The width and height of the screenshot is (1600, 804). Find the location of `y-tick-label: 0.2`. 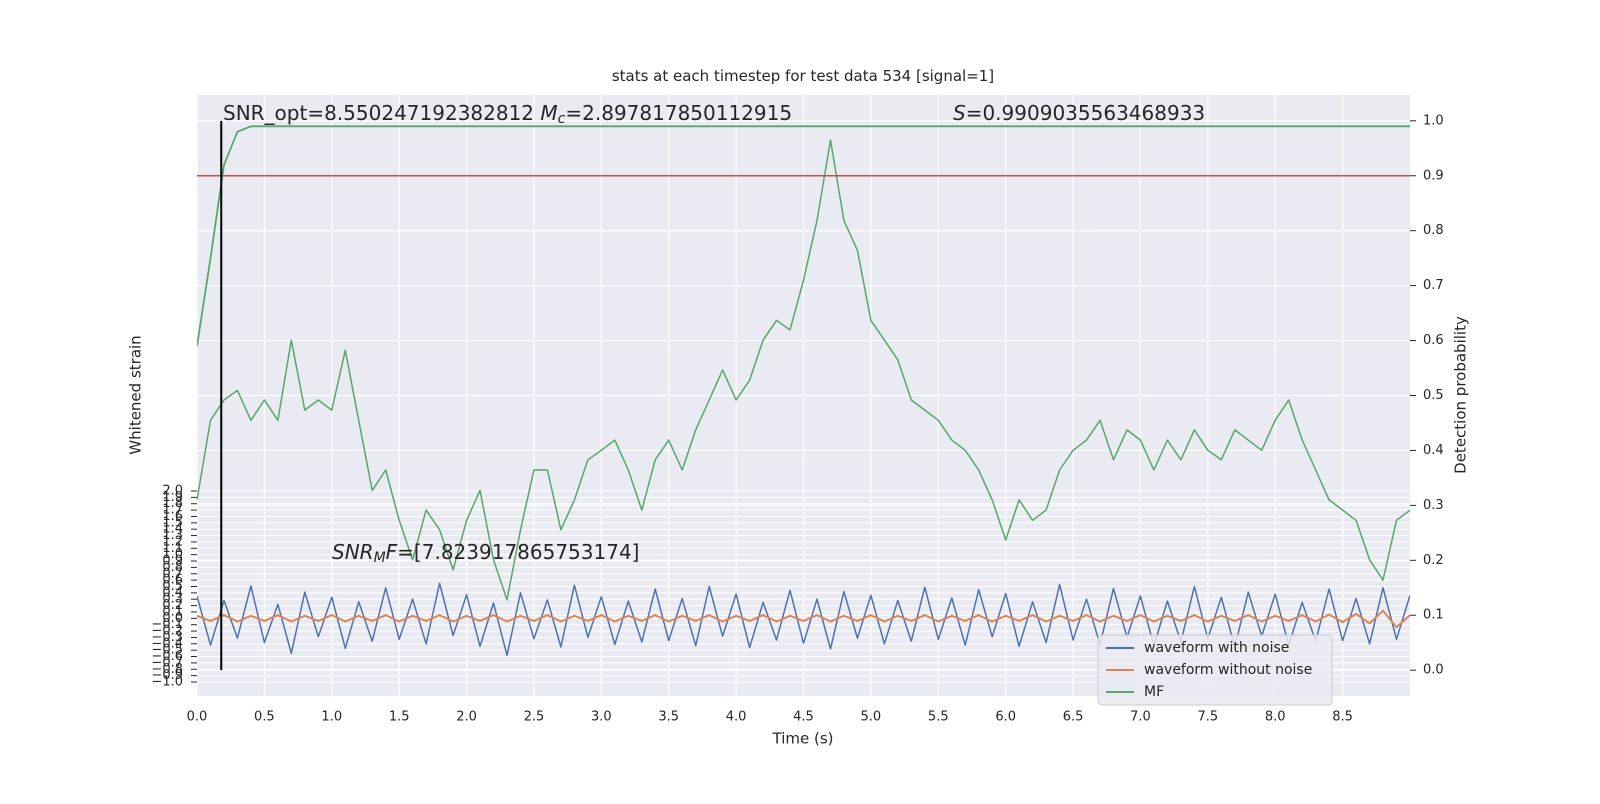

y-tick-label: 0.2 is located at coordinates (172, 605).